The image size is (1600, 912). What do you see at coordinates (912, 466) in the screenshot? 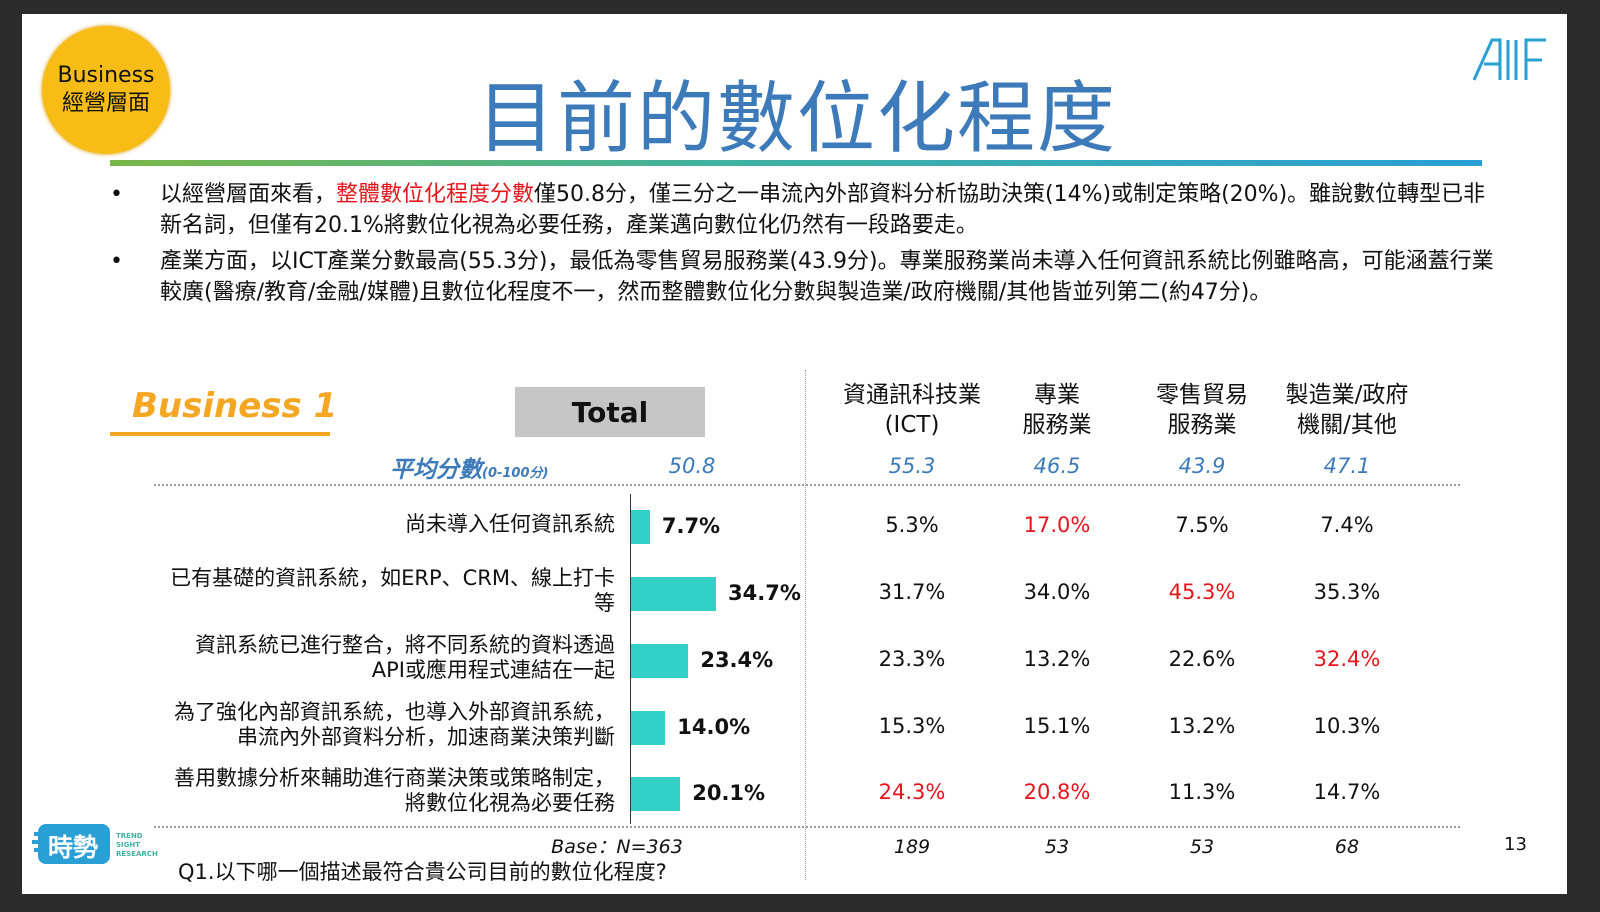
I see `segment-average: 55.3` at bounding box center [912, 466].